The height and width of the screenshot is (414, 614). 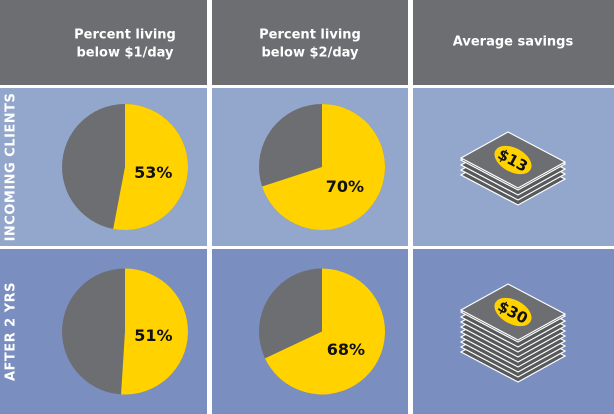 I want to click on pie-label: 68%, so click(x=346, y=349).